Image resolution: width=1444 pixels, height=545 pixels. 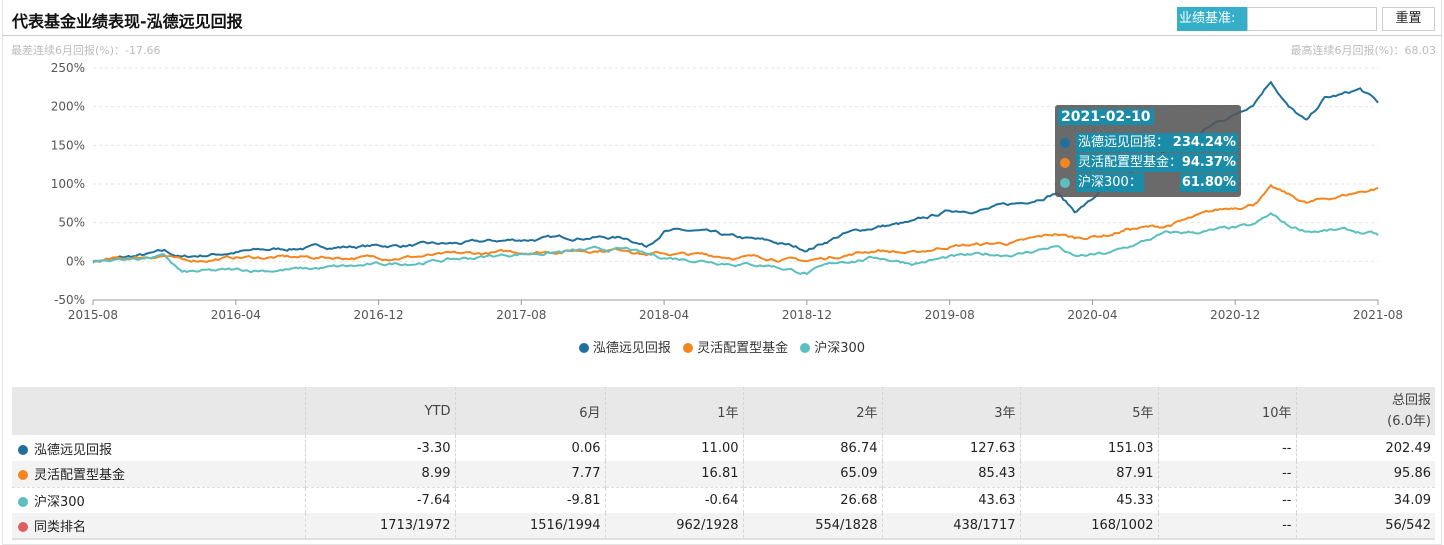 I want to click on table-cell: 26.68, so click(x=813, y=499).